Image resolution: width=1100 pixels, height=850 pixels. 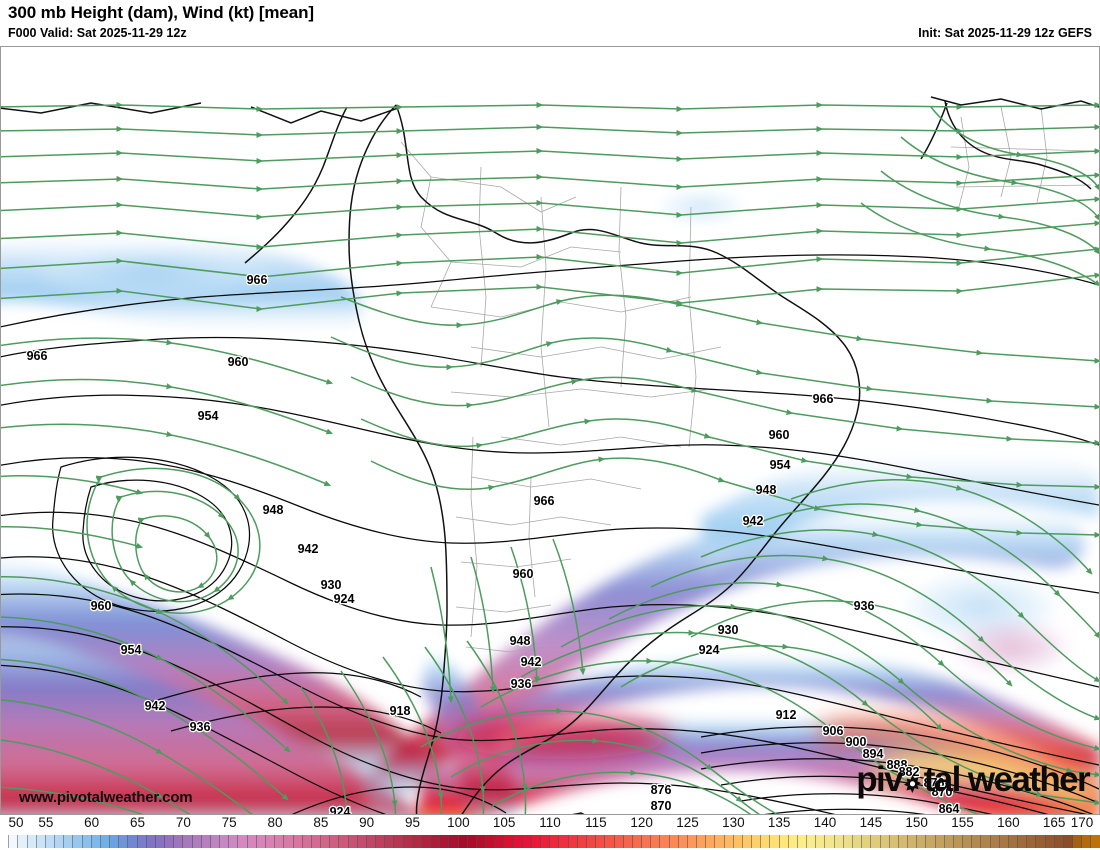 What do you see at coordinates (596, 822) in the screenshot?
I see `colorbar-tick-label: 115` at bounding box center [596, 822].